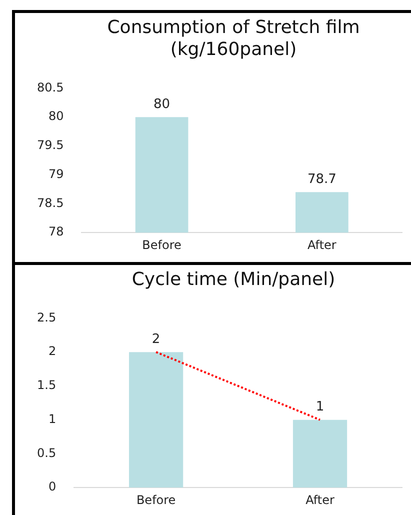 The image size is (411, 515). I want to click on data-label: 78.7, so click(321, 180).